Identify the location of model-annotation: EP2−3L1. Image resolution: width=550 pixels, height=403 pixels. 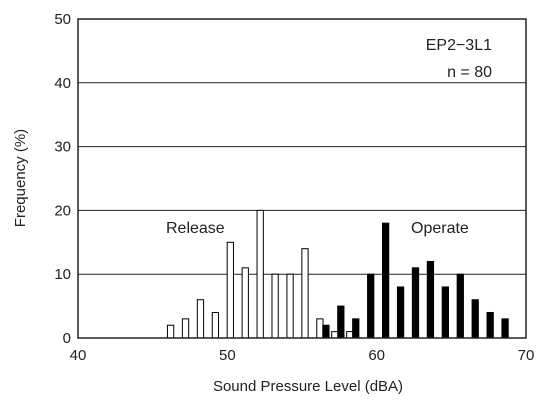
(459, 45).